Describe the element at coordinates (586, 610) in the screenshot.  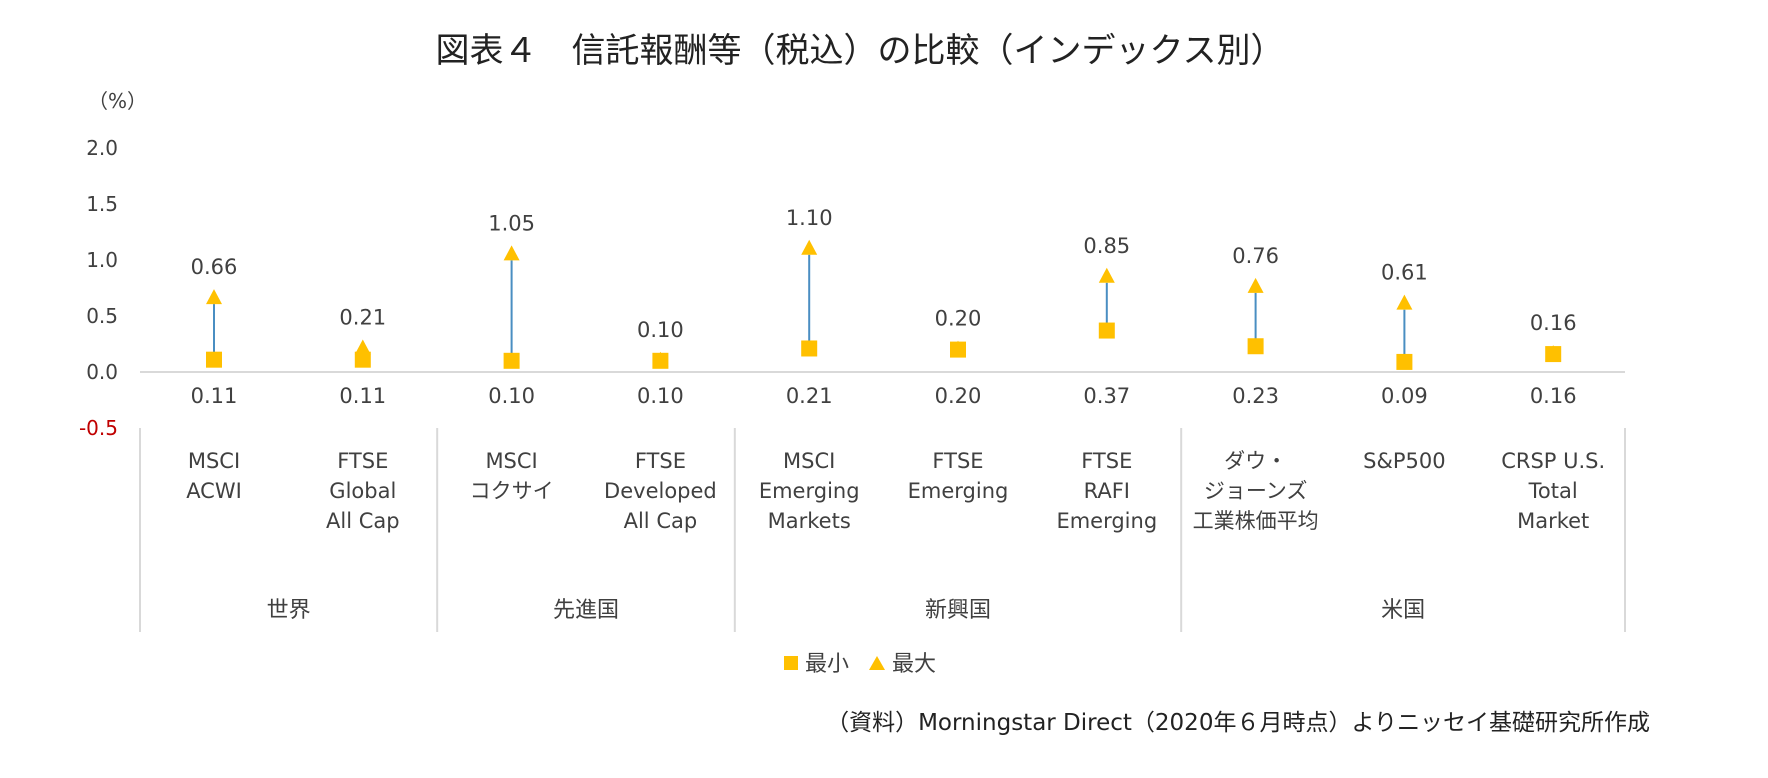
I see `group-label: 先進国` at that location.